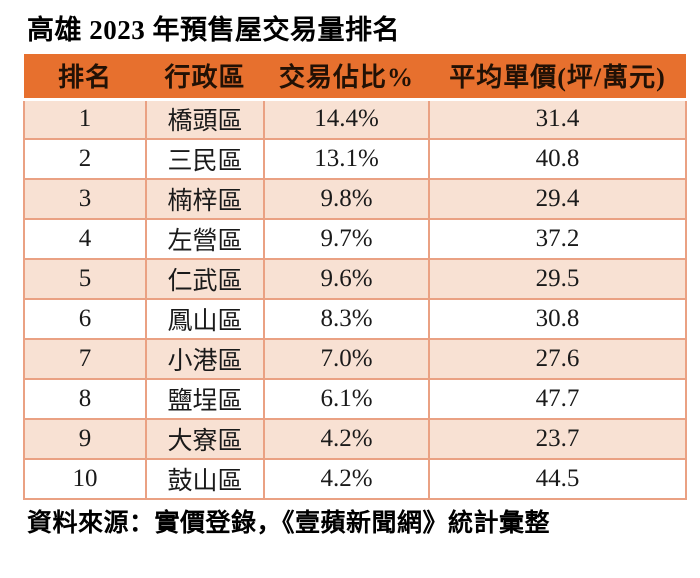  What do you see at coordinates (557, 399) in the screenshot?
I see `table-cell-avg-price: 47.7` at bounding box center [557, 399].